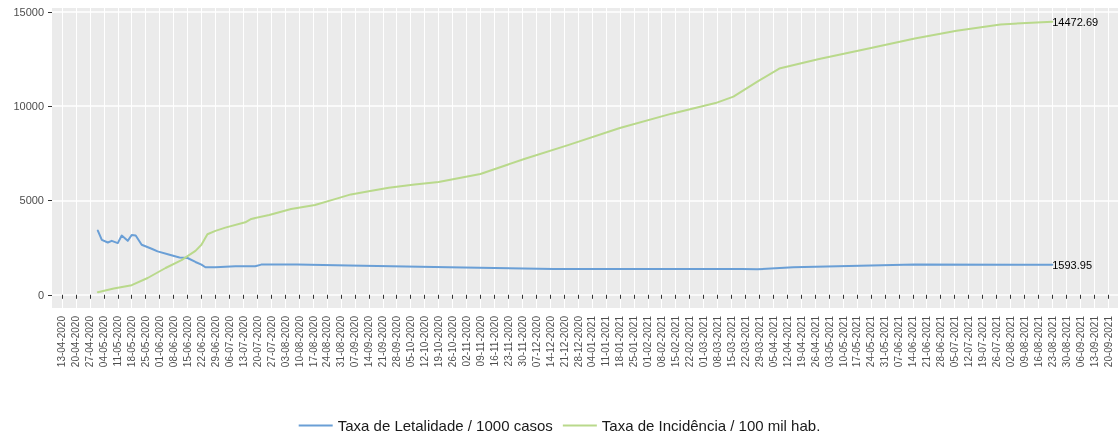 The width and height of the screenshot is (1119, 446). What do you see at coordinates (452, 341) in the screenshot?
I see `x-tick-label: 26-10-2020` at bounding box center [452, 341].